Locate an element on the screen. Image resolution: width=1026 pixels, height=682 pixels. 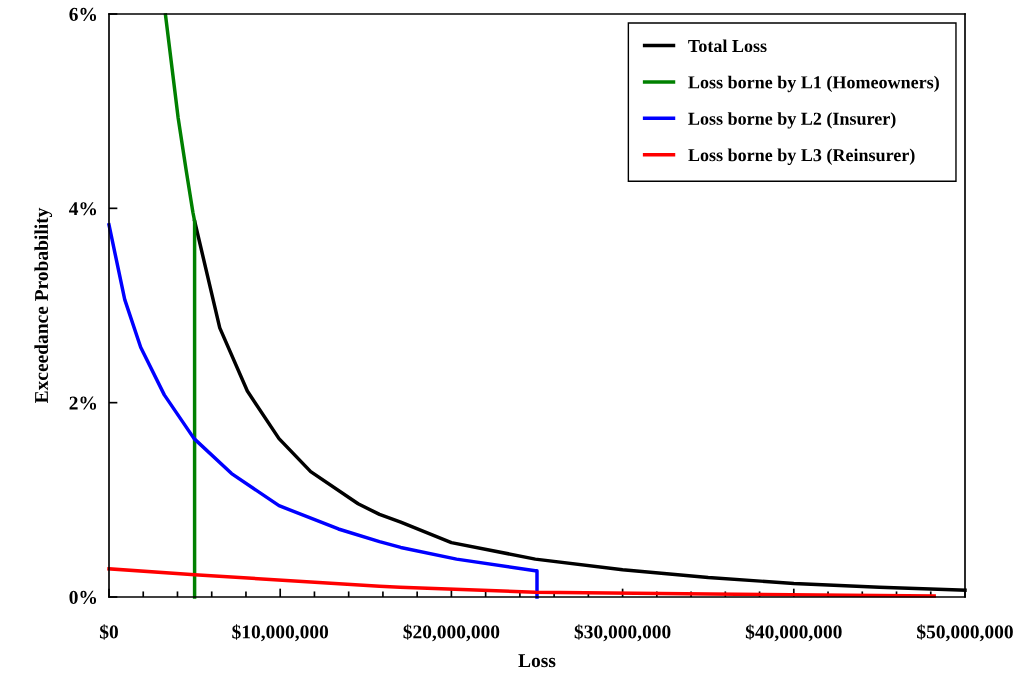
x-tick-label: $30,000,000 is located at coordinates (622, 633).